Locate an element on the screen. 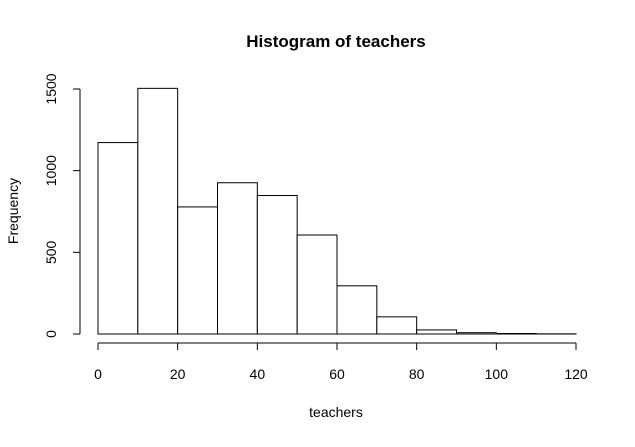 This screenshot has width=635, height=447. x-tick-label: 100 is located at coordinates (497, 374).